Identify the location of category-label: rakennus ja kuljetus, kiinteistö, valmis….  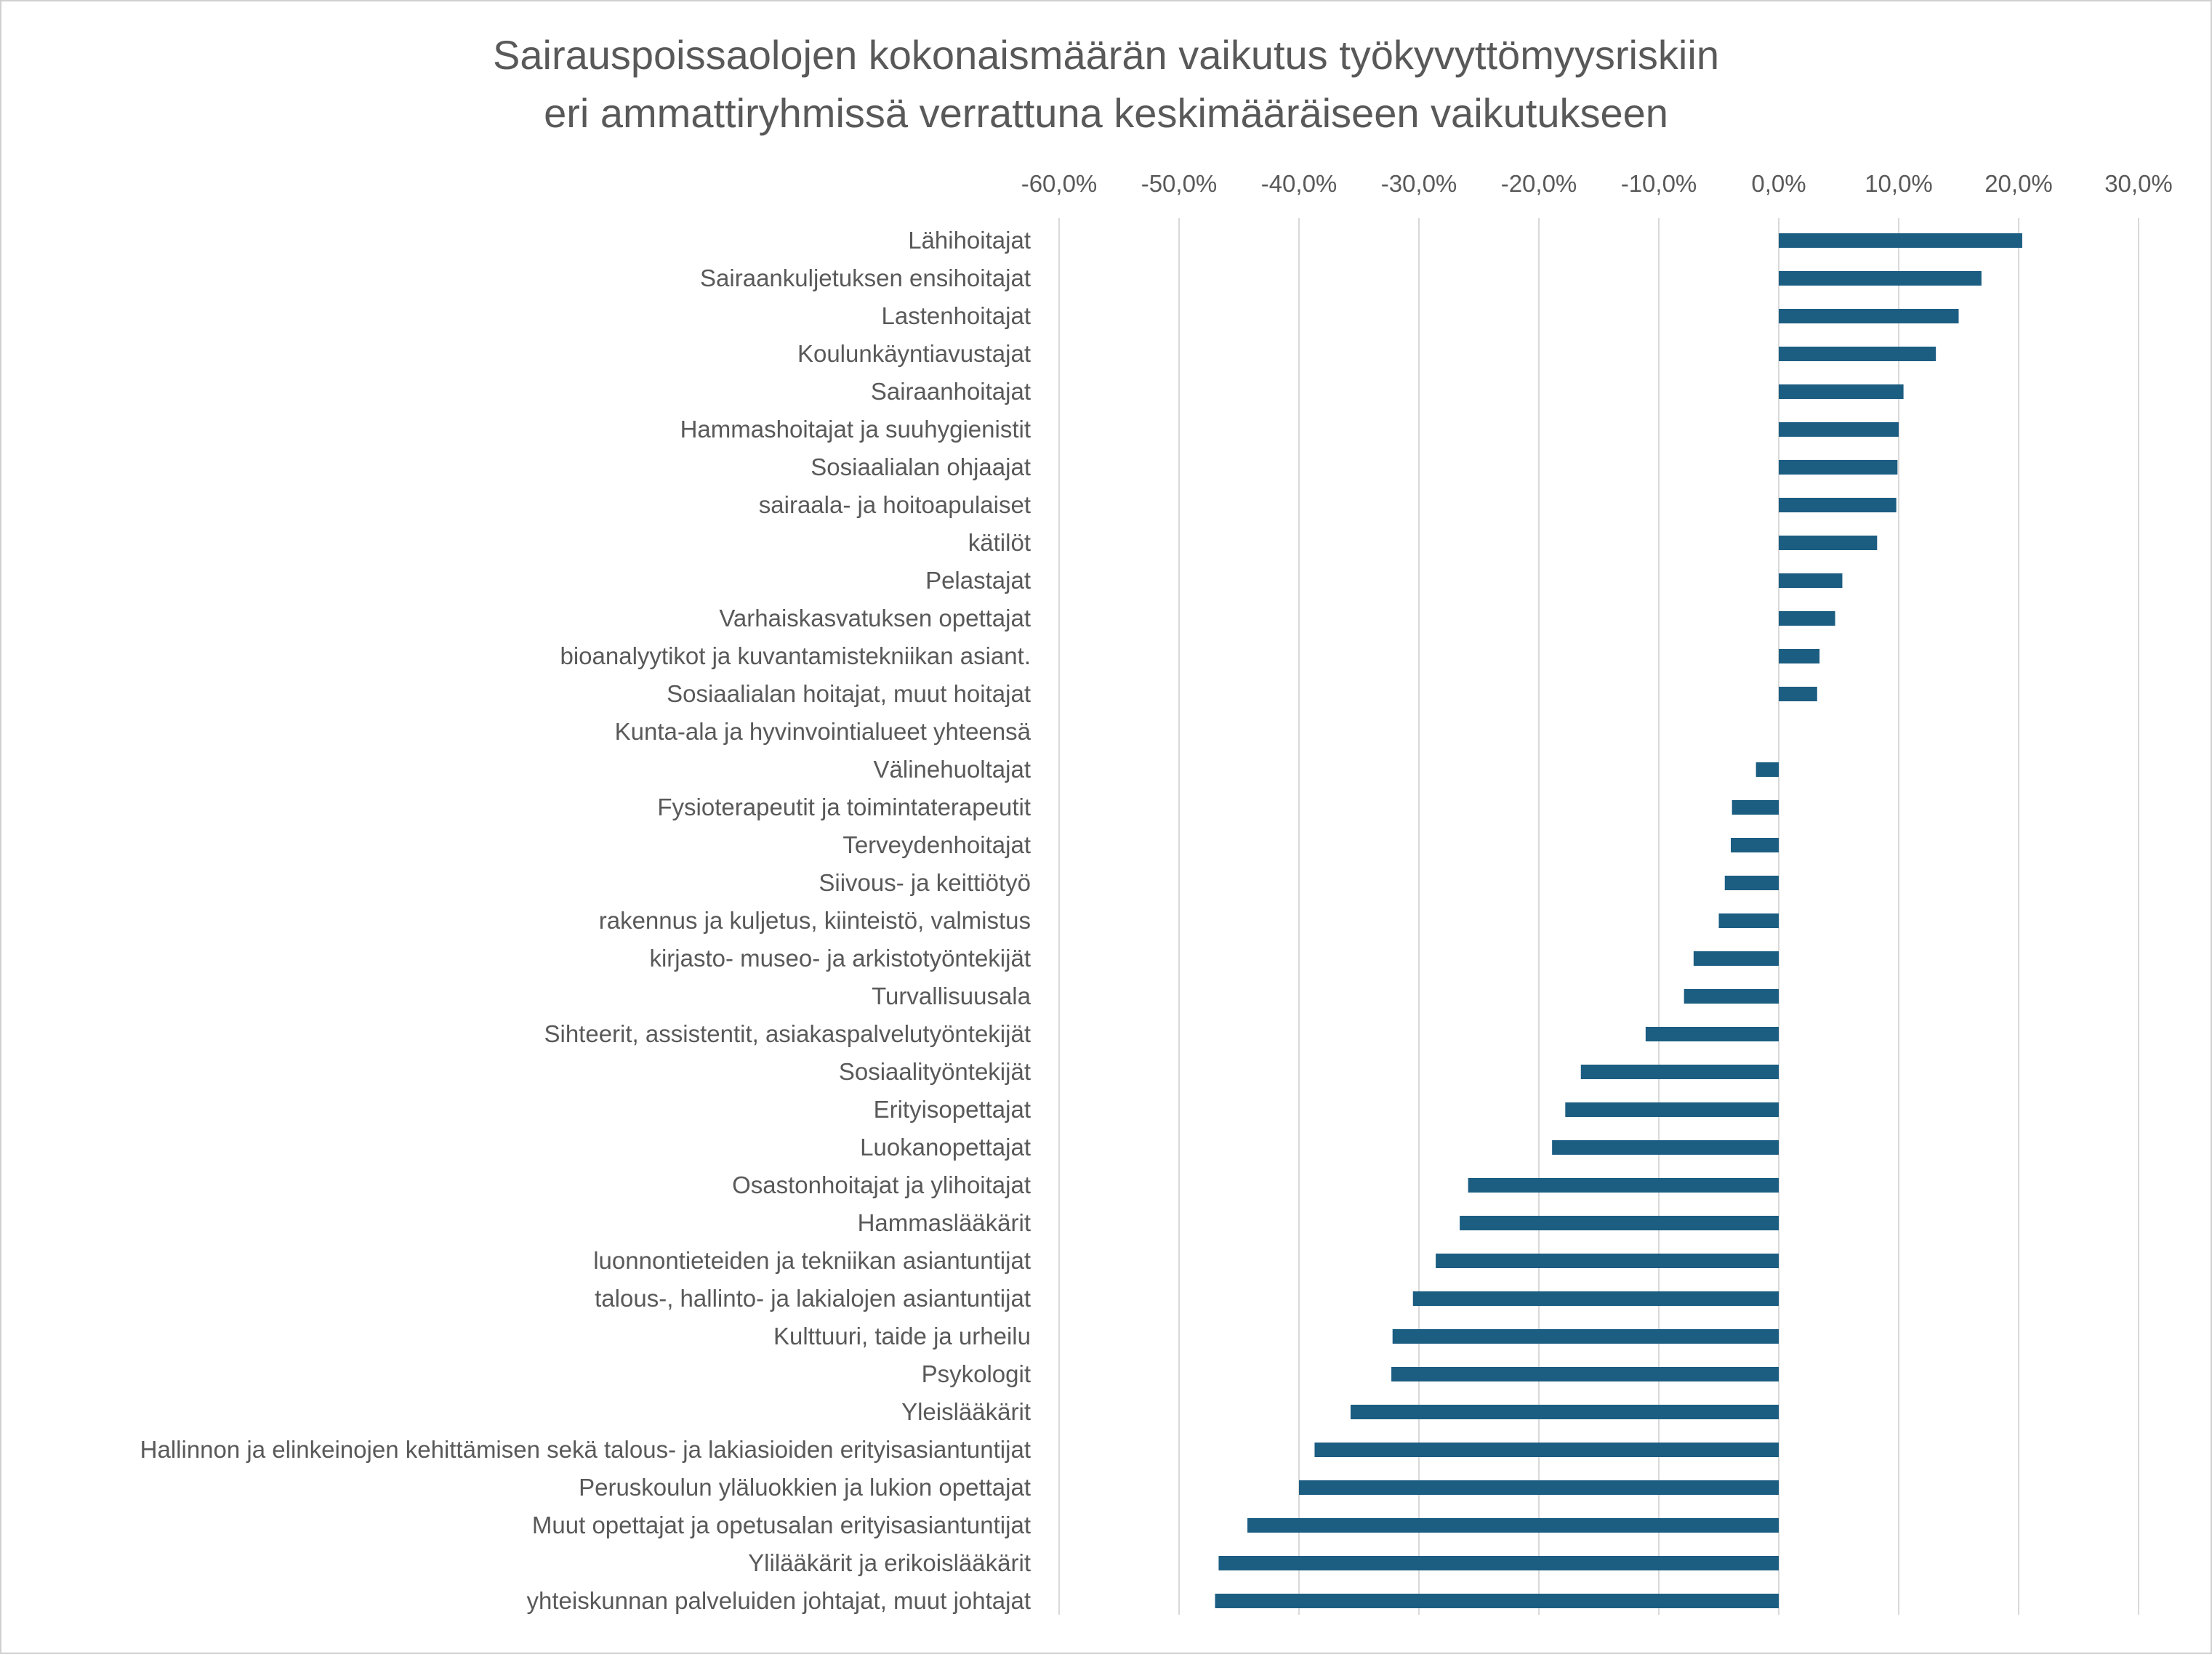
(815, 920).